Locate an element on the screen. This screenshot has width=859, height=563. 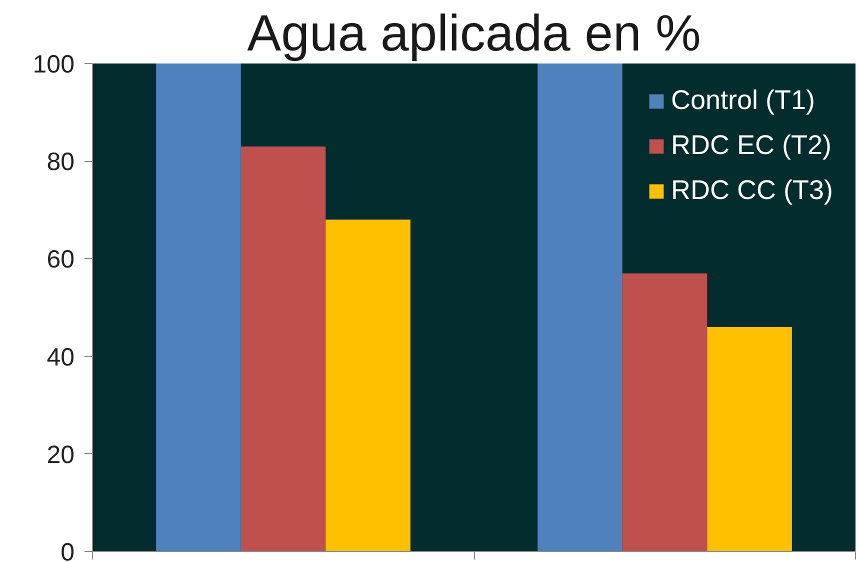
legend-label: RDC CC (T3) is located at coordinates (752, 190).